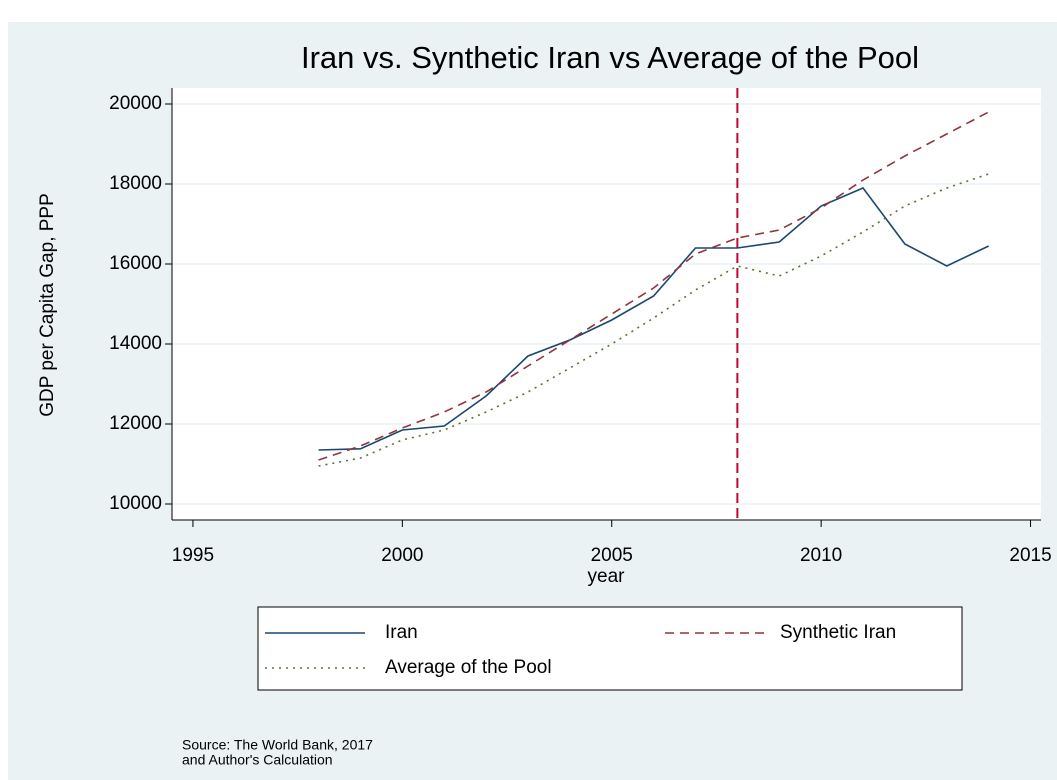 This screenshot has height=780, width=1057. I want to click on legend-label: Average of the Pool, so click(468, 667).